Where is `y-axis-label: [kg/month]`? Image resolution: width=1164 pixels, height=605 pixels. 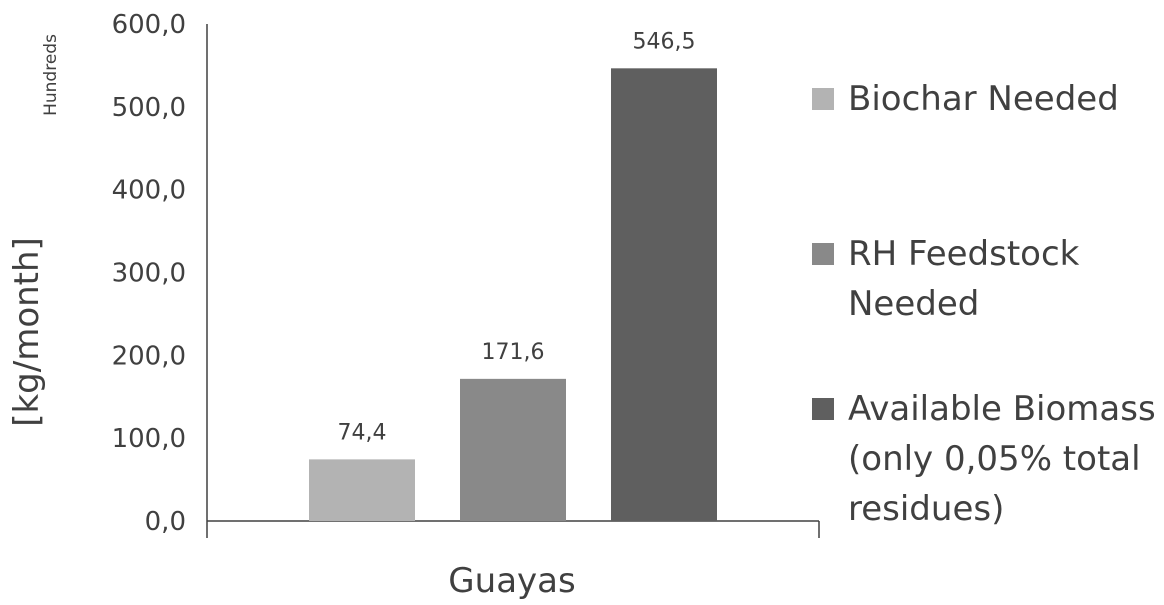
y-axis-label: [kg/month] is located at coordinates (27, 332).